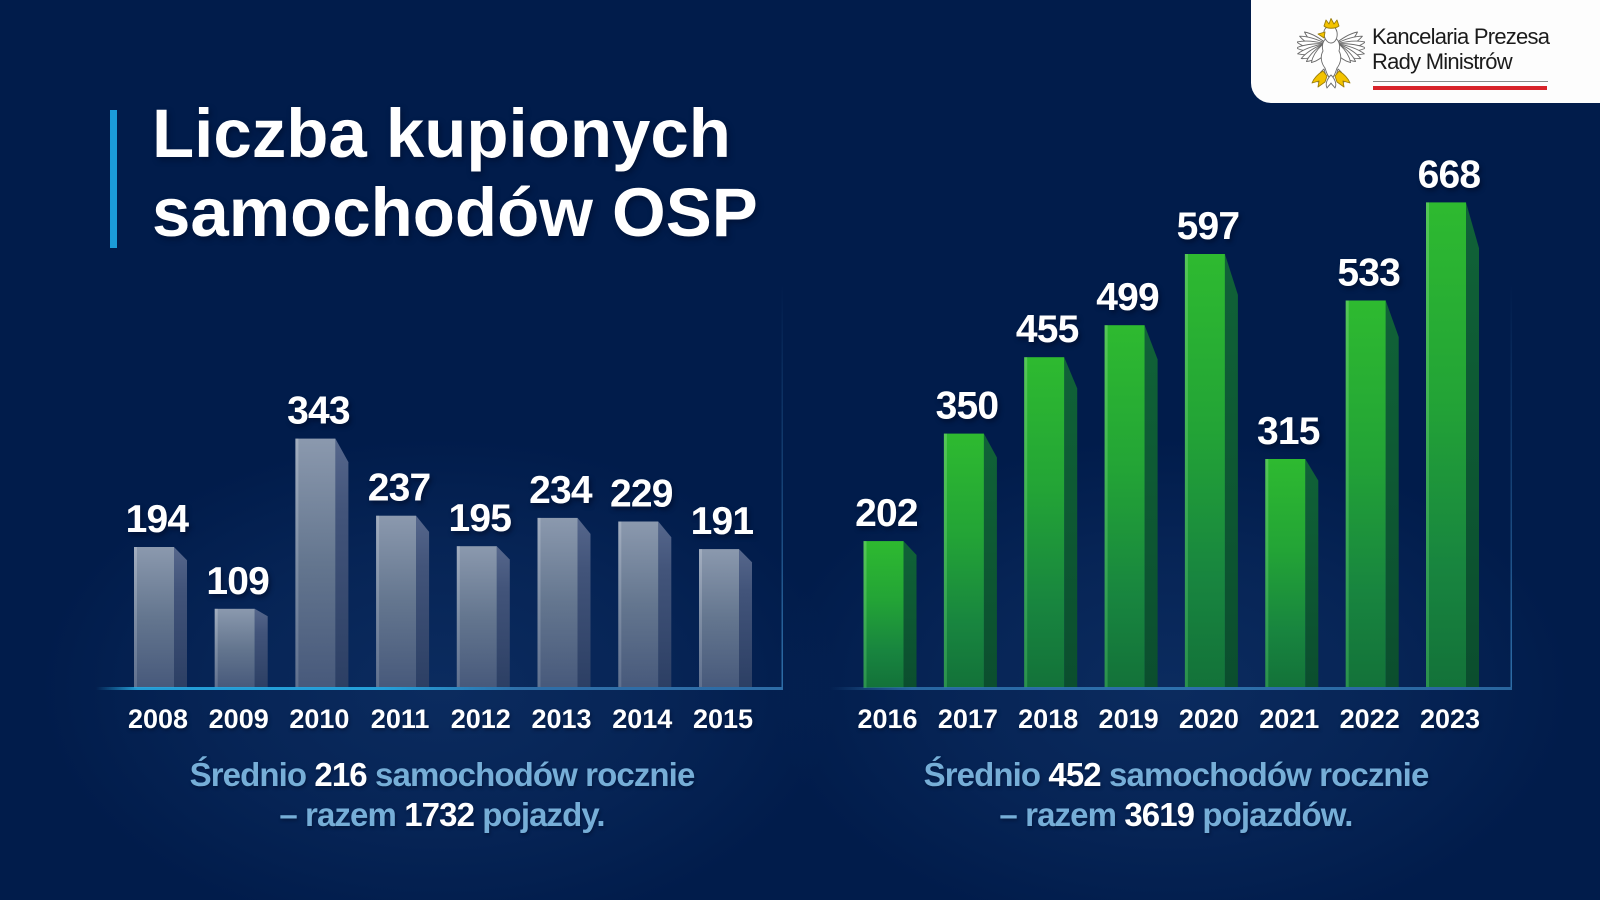  Describe the element at coordinates (481, 719) in the screenshot. I see `svg-text: 2012` at that location.